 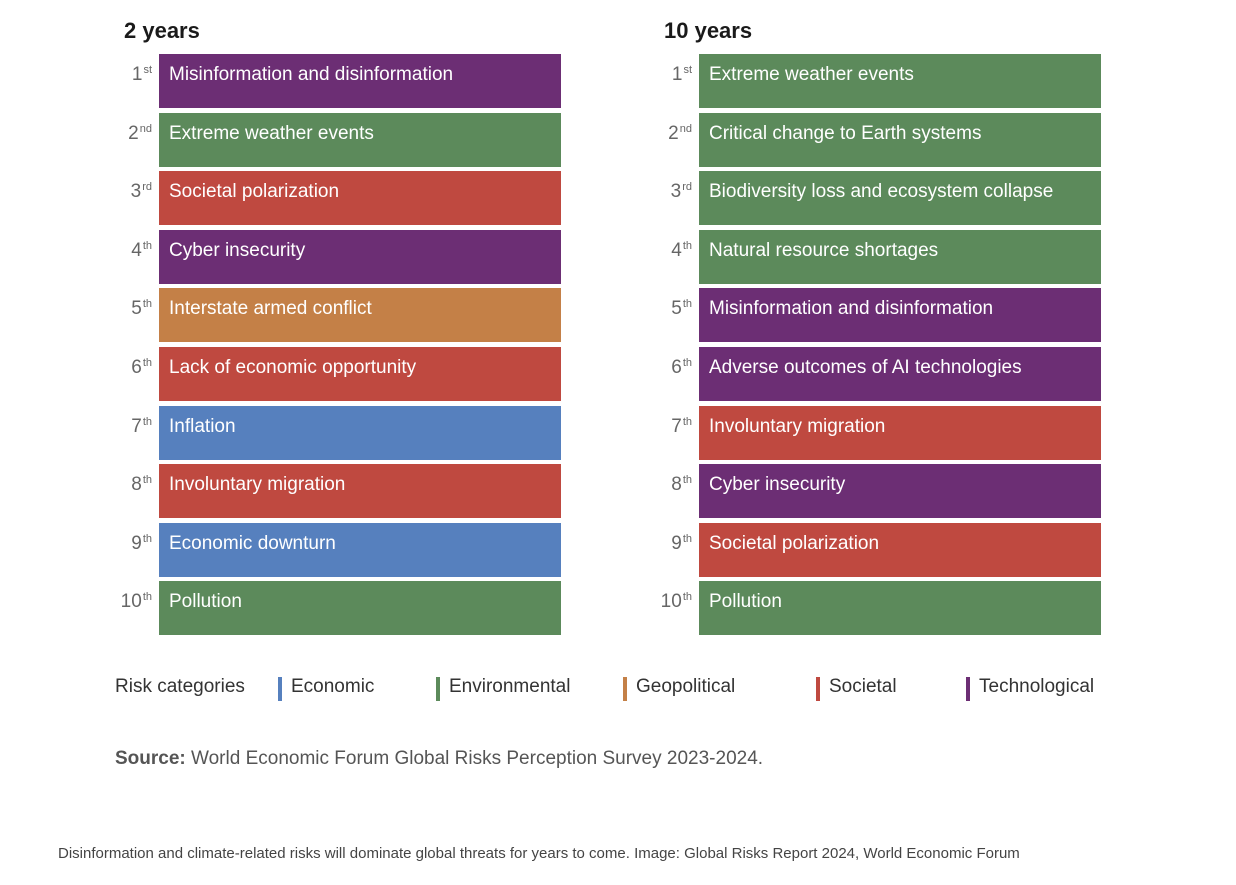 I want to click on risk-bar: Natural resource shortages, so click(x=900, y=256).